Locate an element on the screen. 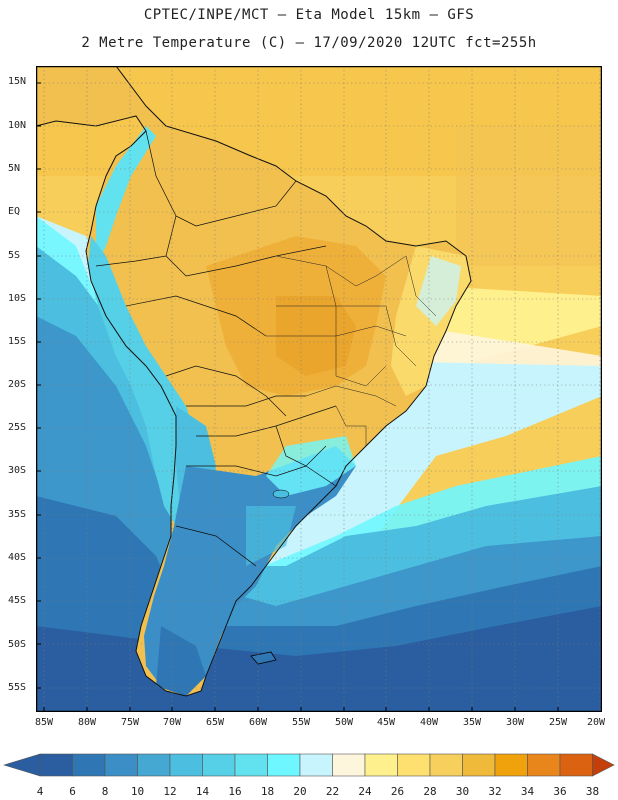 The width and height of the screenshot is (618, 800). northeast-cool-patch is located at coordinates (438, 291).